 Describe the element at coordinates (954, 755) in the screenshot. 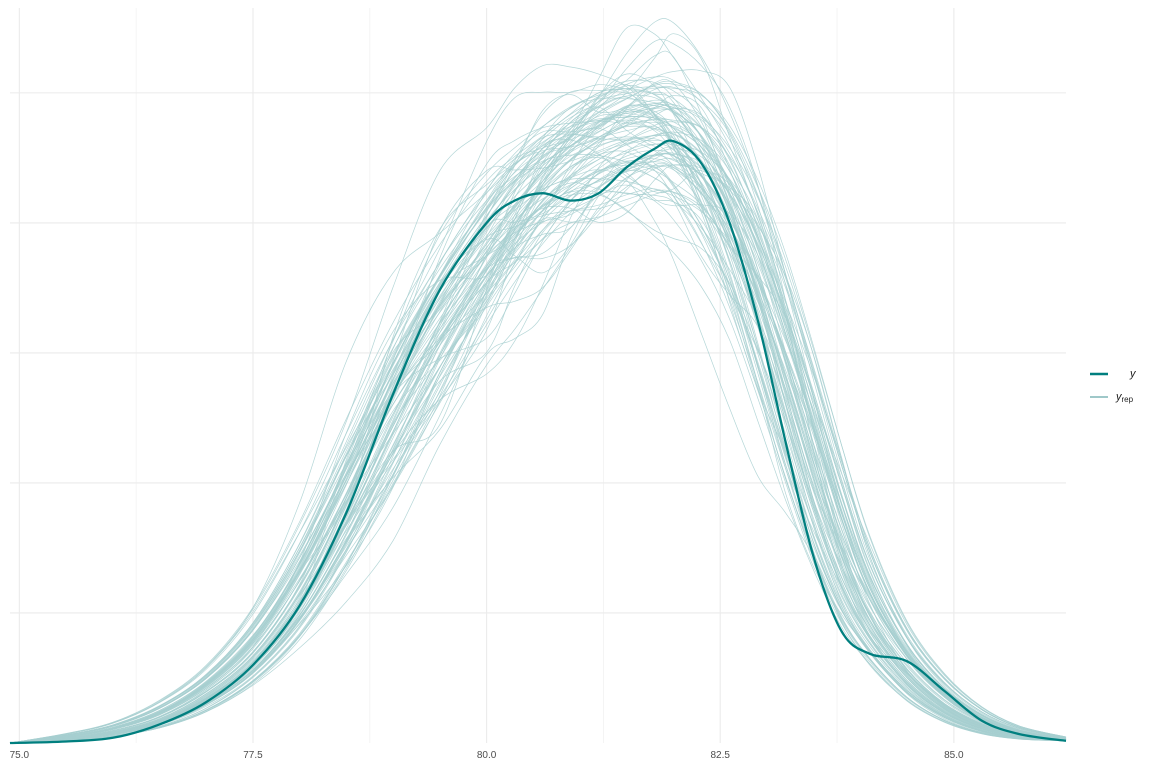

I see `x-tick-label: 85.0` at that location.